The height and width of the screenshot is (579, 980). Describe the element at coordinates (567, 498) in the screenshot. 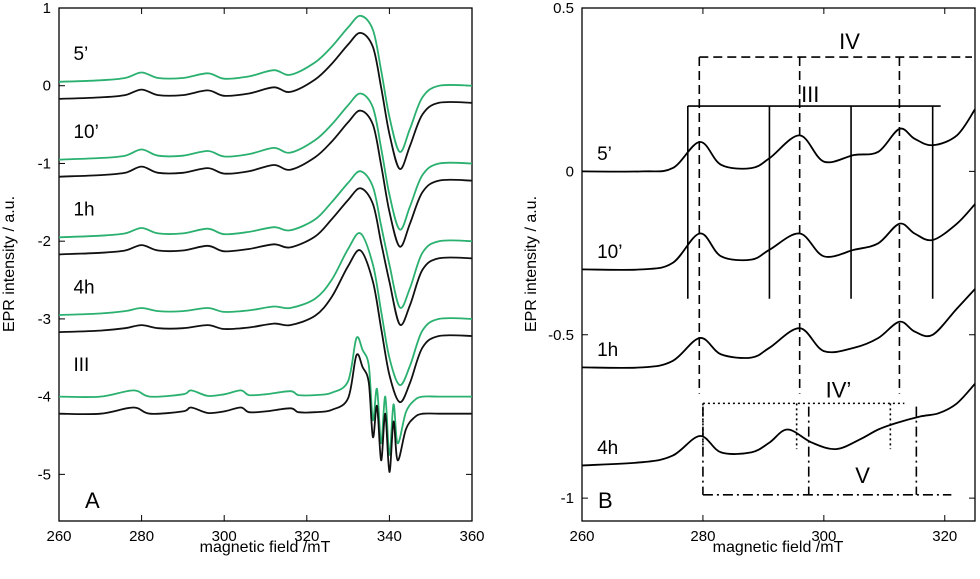

I see `panel-b-ytick-label: -1` at that location.